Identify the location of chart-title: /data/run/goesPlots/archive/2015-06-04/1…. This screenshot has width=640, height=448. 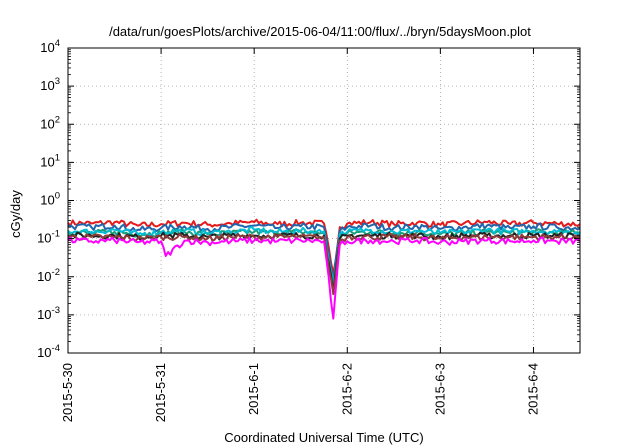
(320, 31).